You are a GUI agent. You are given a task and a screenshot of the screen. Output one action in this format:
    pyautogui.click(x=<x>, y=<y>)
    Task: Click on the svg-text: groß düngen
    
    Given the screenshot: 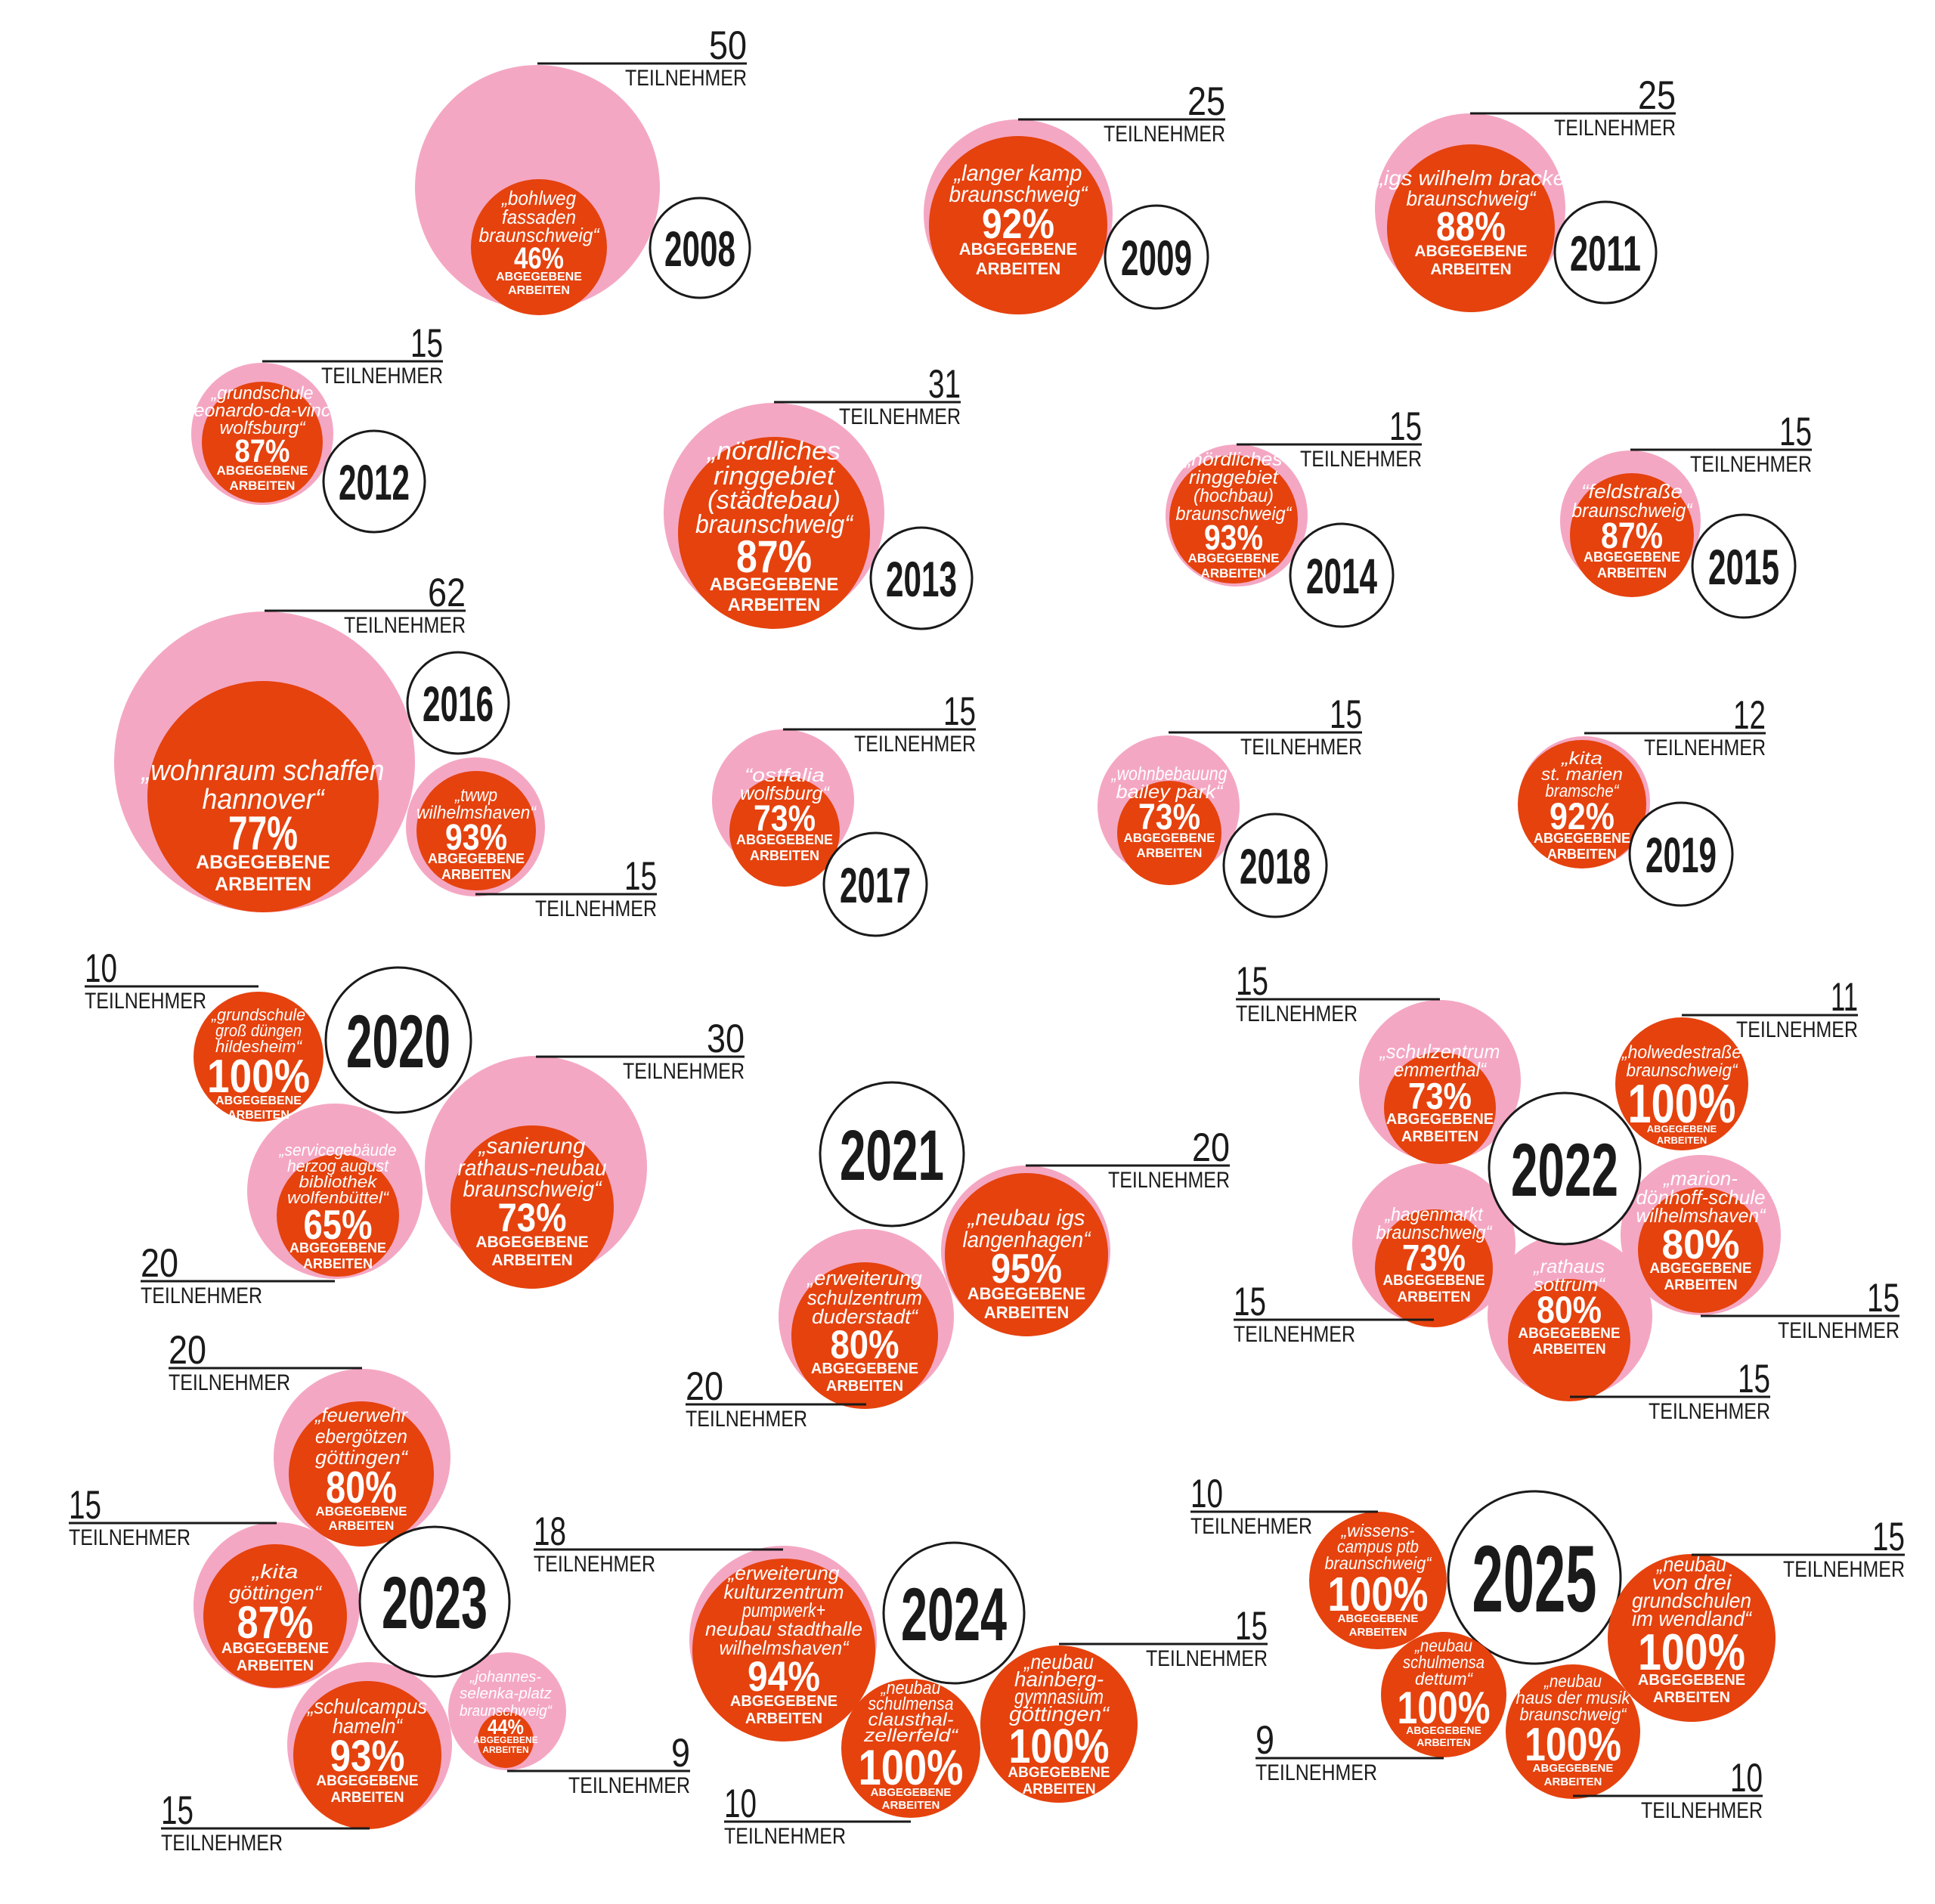 What is the action you would take?
    pyautogui.click(x=258, y=1030)
    